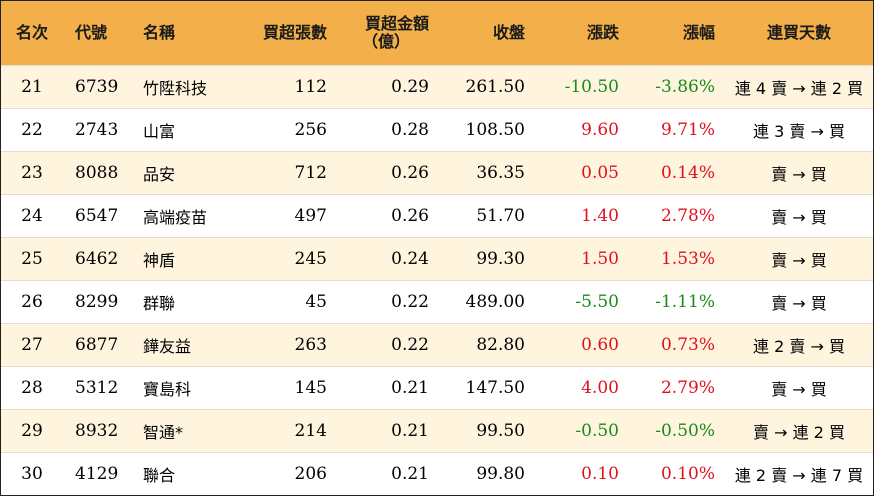  Describe the element at coordinates (388, 86) in the screenshot. I see `cell-net-amount: 0.29` at that location.